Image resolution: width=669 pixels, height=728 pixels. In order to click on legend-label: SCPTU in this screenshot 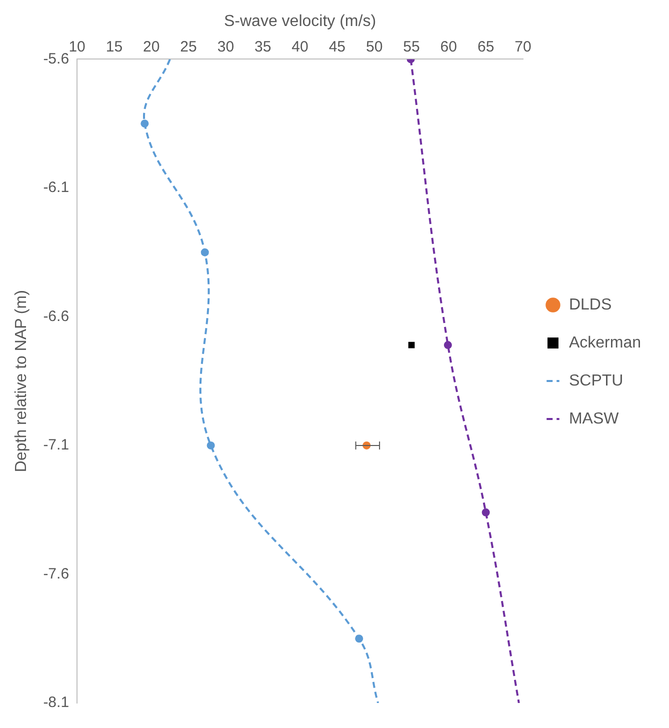, I will do `click(596, 381)`.